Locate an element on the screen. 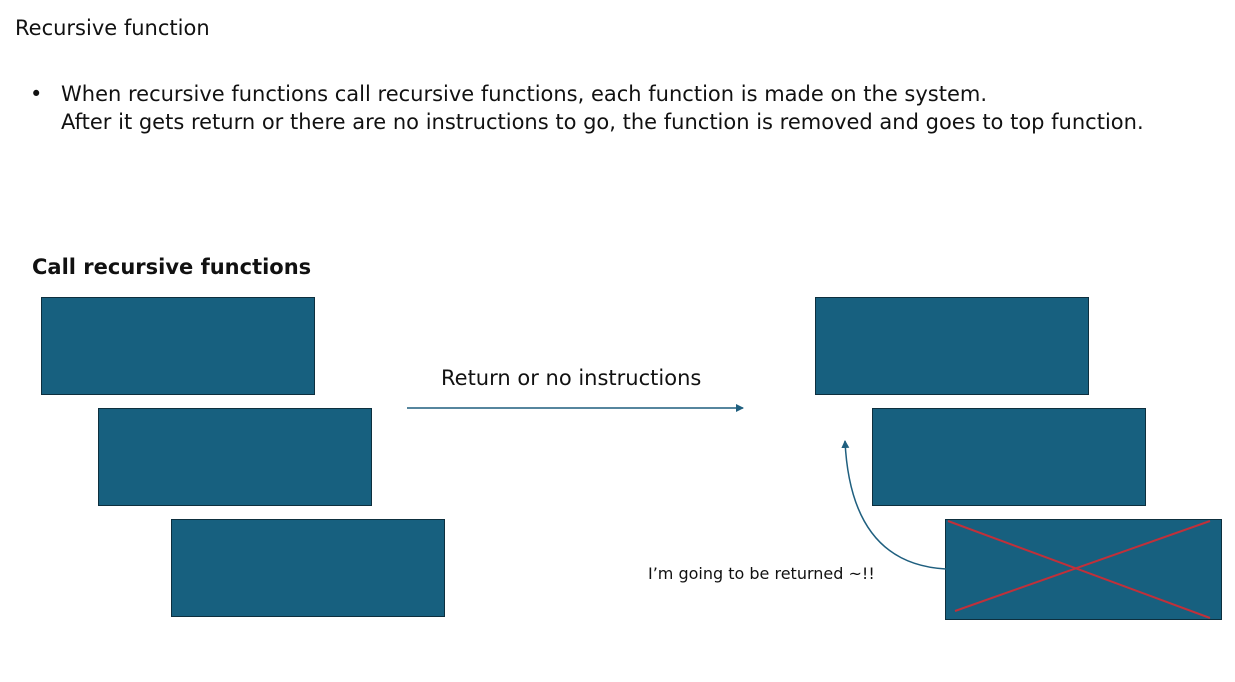 Image resolution: width=1235 pixels, height=682 pixels. section-heading: Call recursive functions is located at coordinates (172, 267).